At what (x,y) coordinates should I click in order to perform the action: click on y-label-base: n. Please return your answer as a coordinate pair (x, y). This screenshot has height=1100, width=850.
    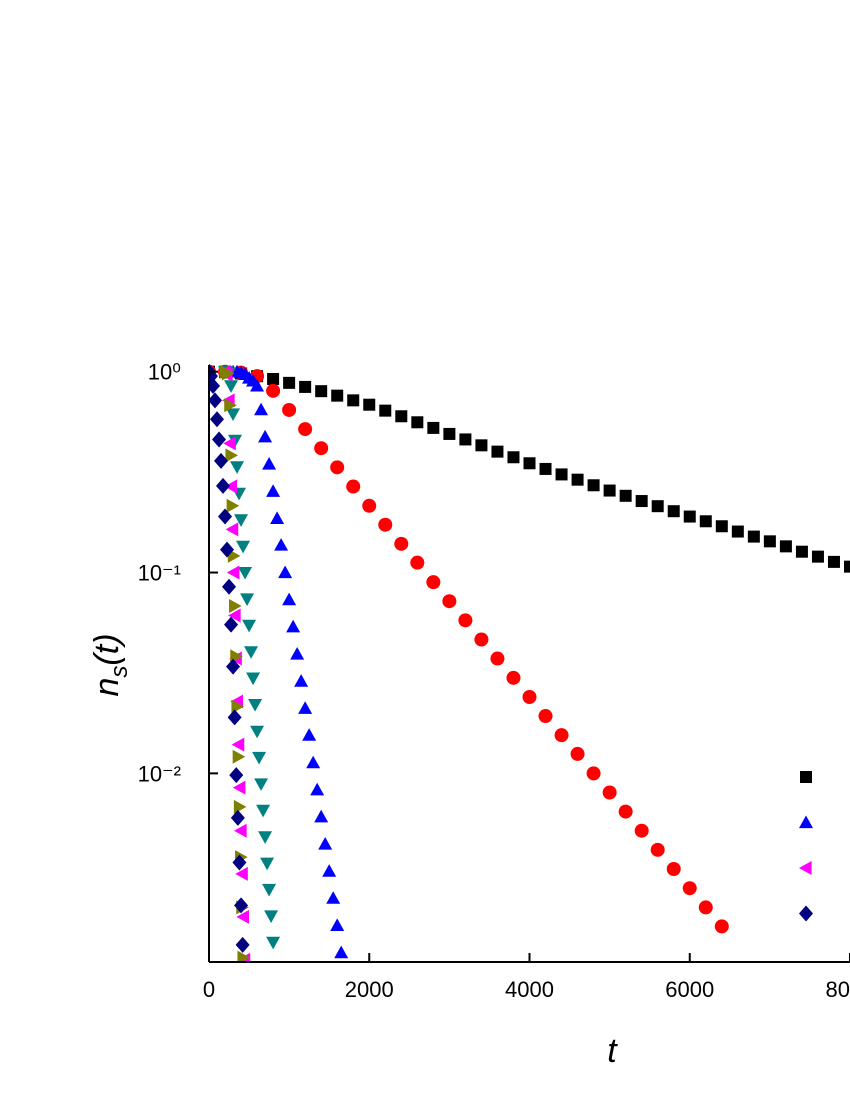
    Looking at the image, I should click on (107, 687).